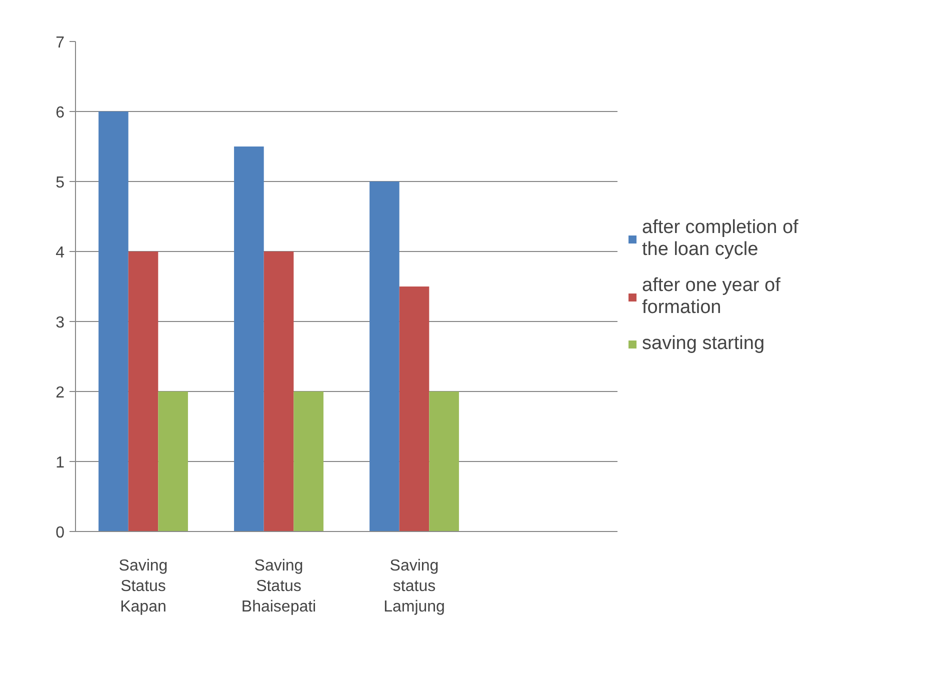 This screenshot has width=945, height=677. Describe the element at coordinates (60, 43) in the screenshot. I see `y-tick-label: 7` at that location.